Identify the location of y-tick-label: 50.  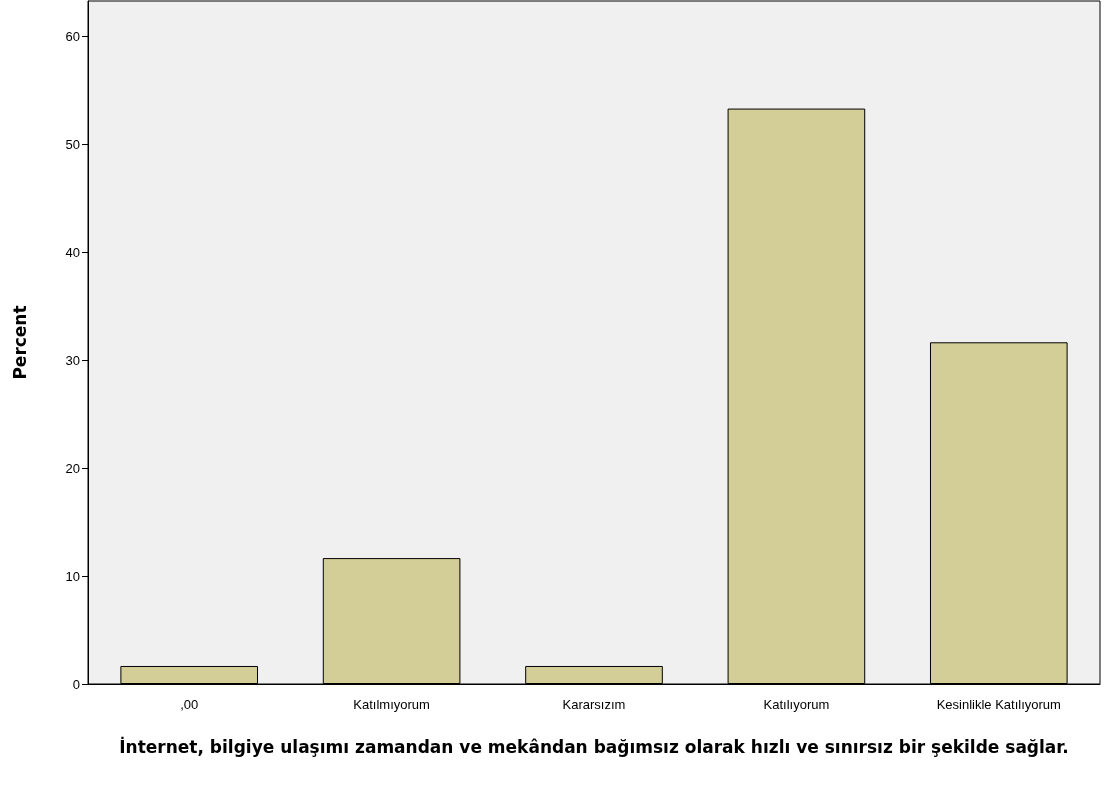
(72, 145).